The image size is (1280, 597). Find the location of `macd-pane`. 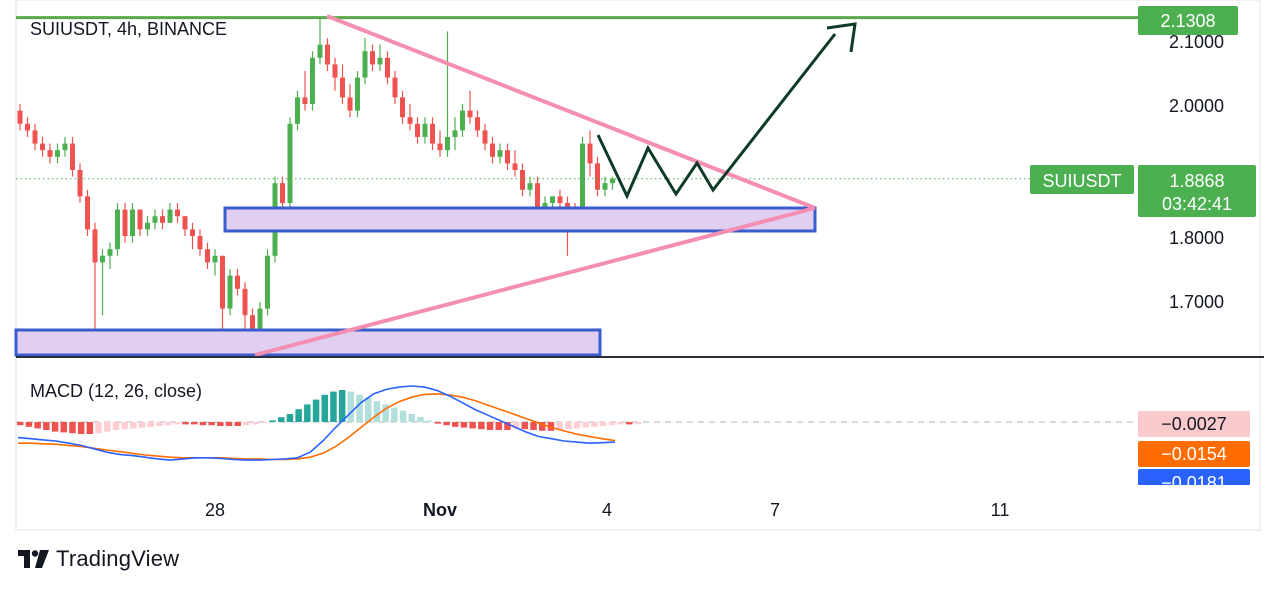

macd-pane is located at coordinates (577, 423).